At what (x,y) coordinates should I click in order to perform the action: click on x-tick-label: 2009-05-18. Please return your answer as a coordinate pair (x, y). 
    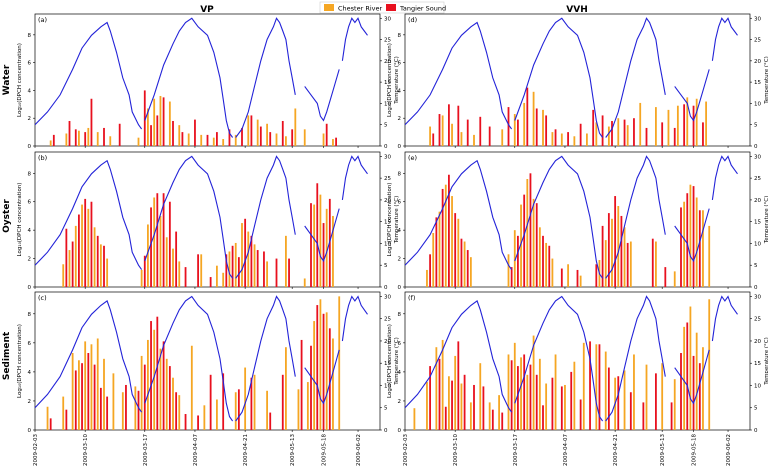
    Looking at the image, I should click on (695, 450).